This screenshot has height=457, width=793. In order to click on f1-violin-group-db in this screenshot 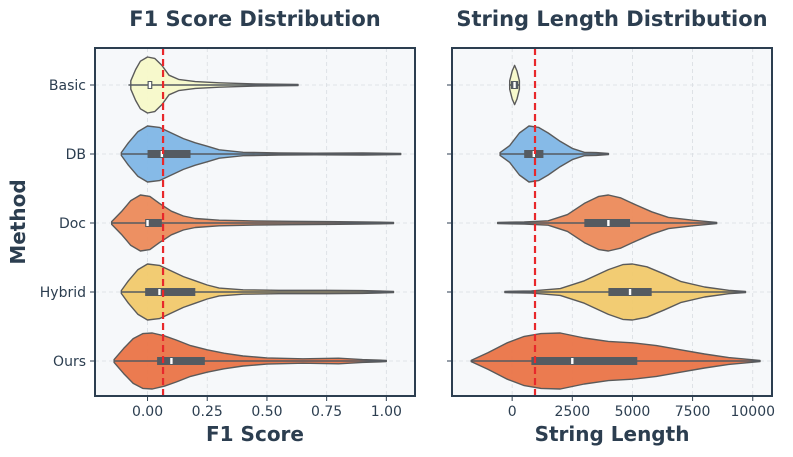, I will do `click(261, 154)`.